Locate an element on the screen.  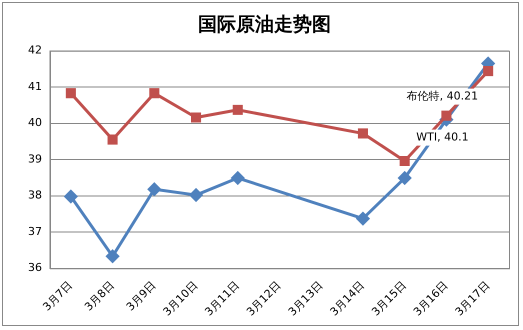
x-tick-label: 3月15日 is located at coordinates (389, 298).